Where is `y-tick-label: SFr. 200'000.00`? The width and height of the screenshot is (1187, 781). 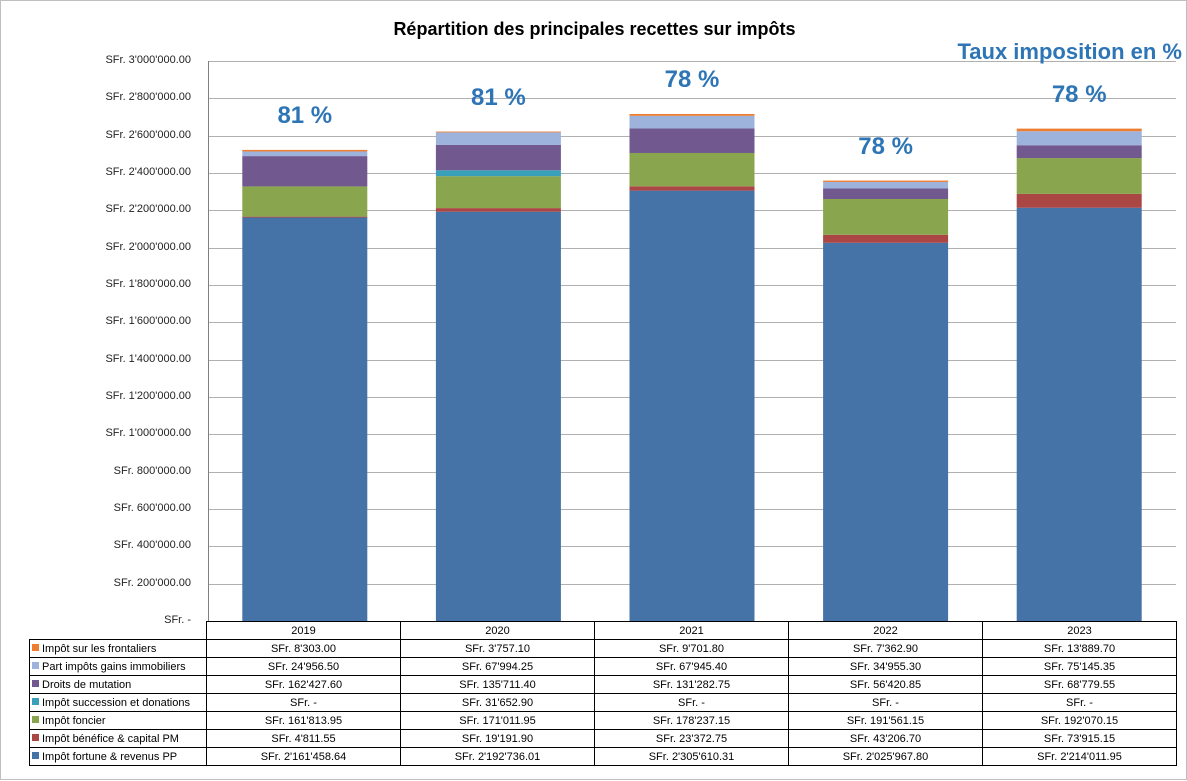
y-tick-label: SFr. 200'000.00 is located at coordinates (152, 582).